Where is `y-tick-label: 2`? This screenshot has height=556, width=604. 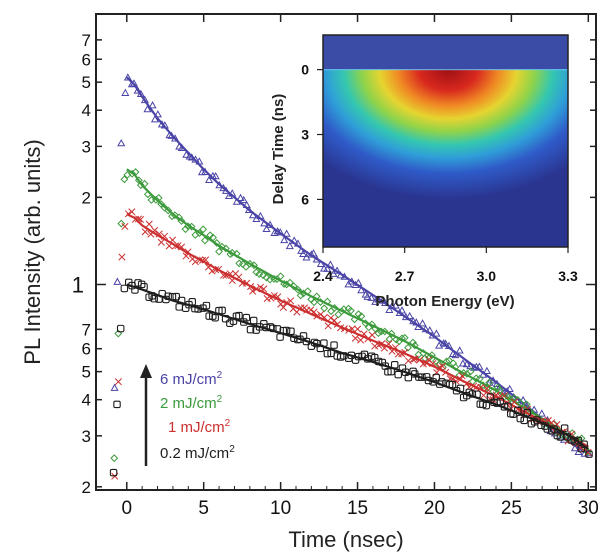
y-tick-label: 2 is located at coordinates (86, 487).